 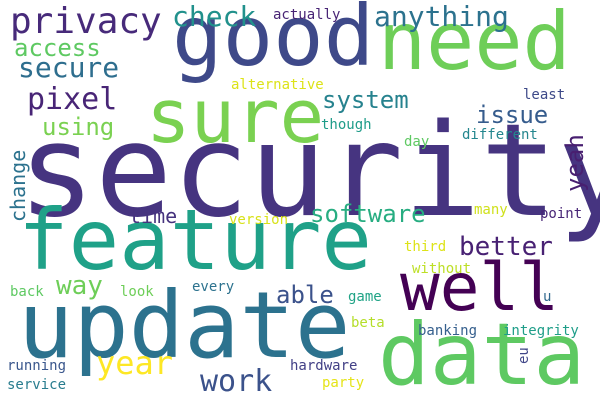 I want to click on cloud-word: year, so click(x=135, y=363).